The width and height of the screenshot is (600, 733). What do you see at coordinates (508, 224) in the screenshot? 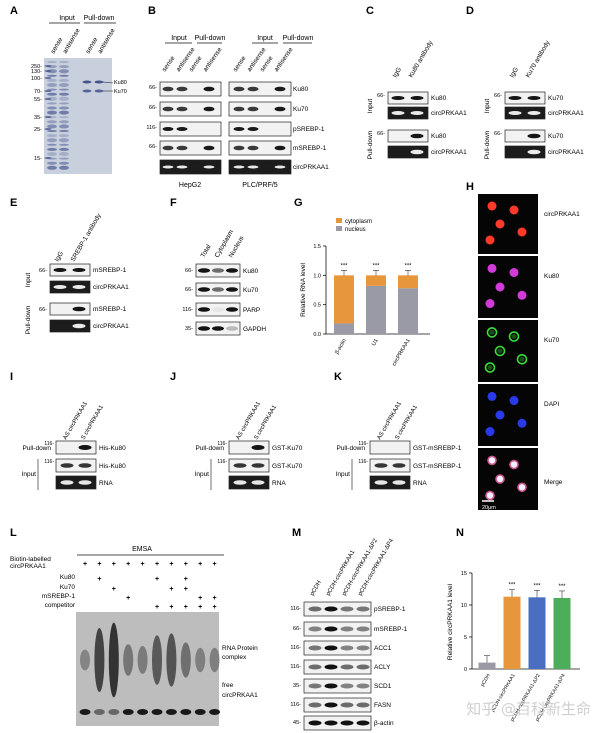
I see `panel-h-image-circPRKAA1` at bounding box center [508, 224].